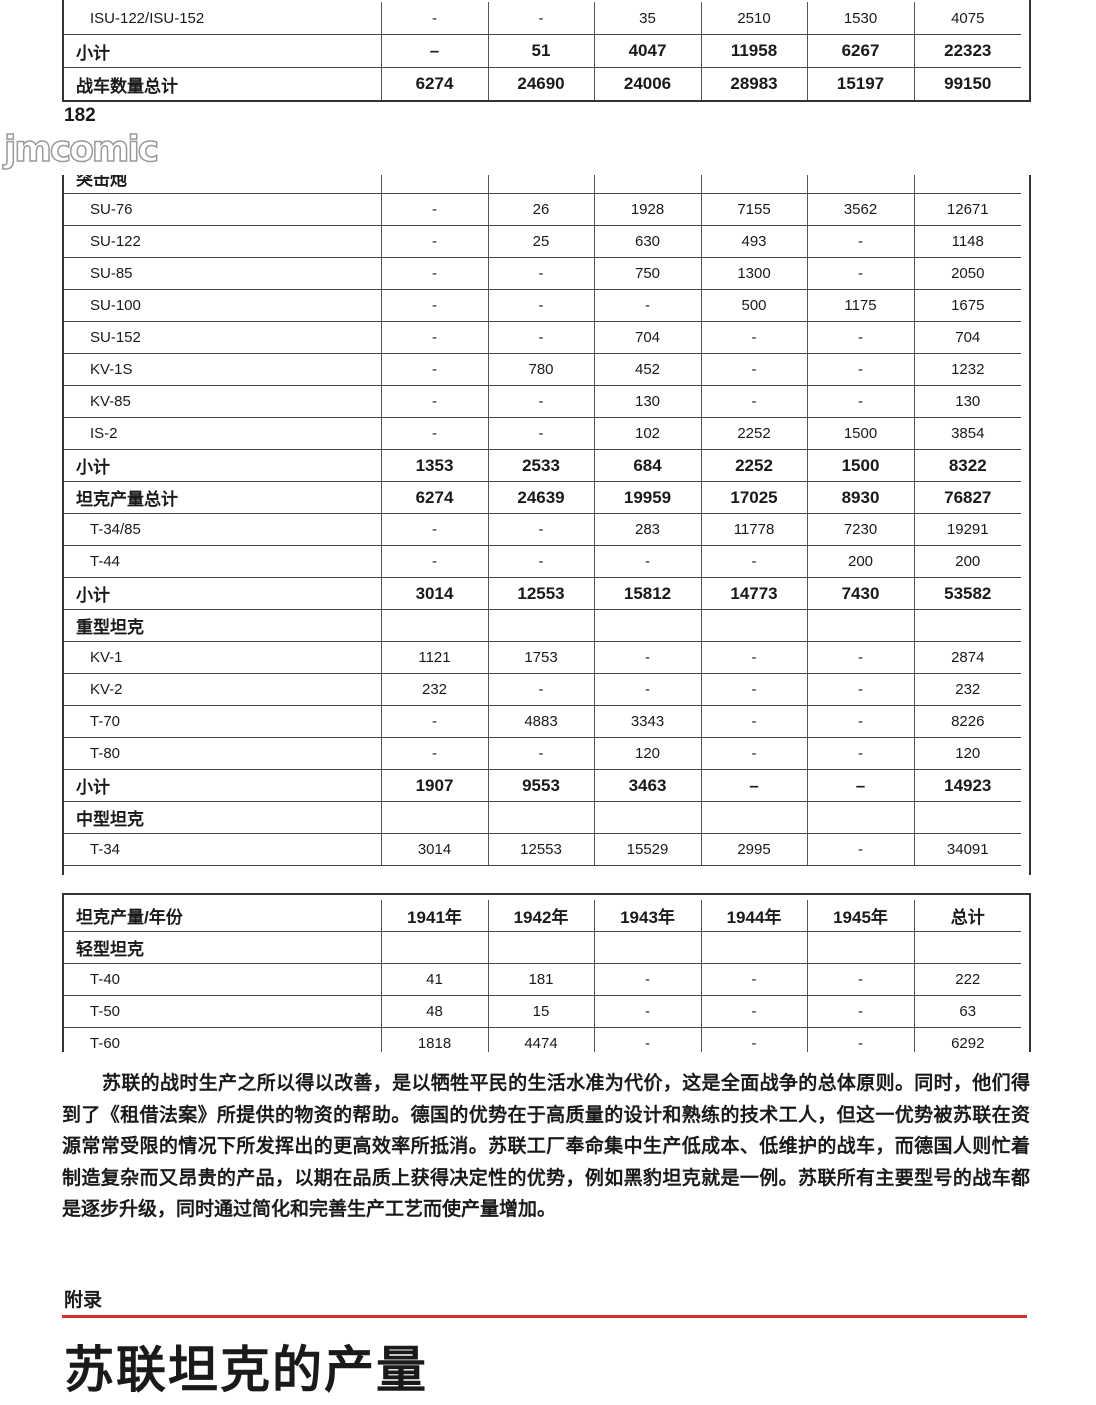  Describe the element at coordinates (222, 305) in the screenshot. I see `row-label: SU-100` at that location.